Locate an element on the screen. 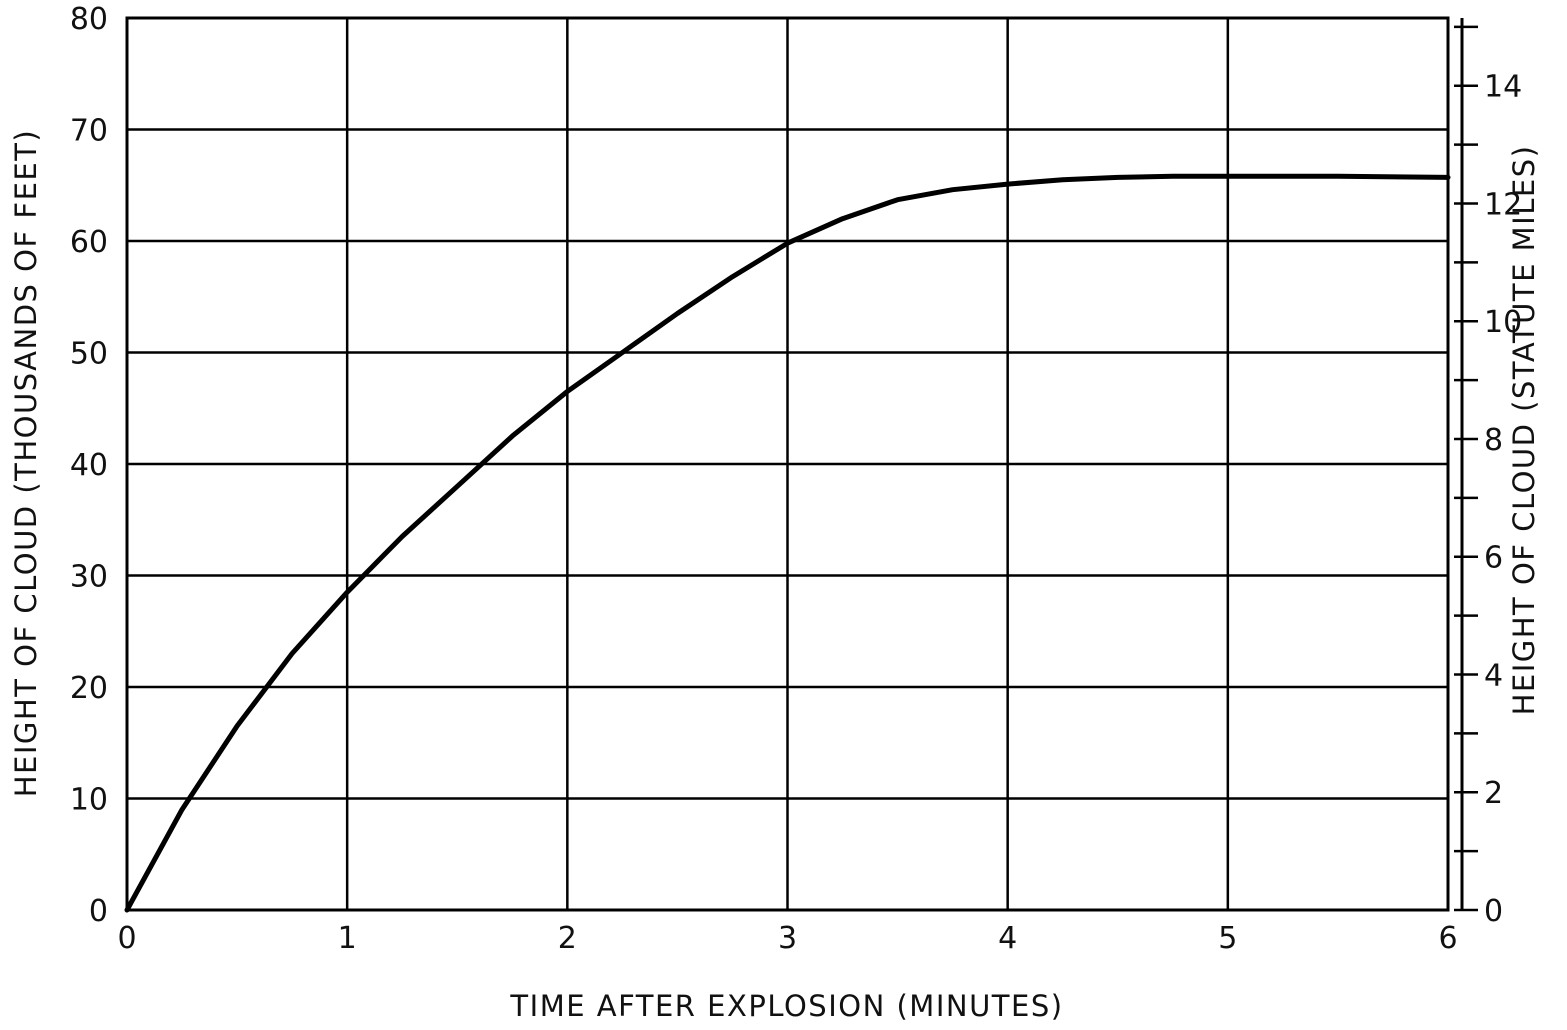  x-tick-label: 5 is located at coordinates (1227, 938).